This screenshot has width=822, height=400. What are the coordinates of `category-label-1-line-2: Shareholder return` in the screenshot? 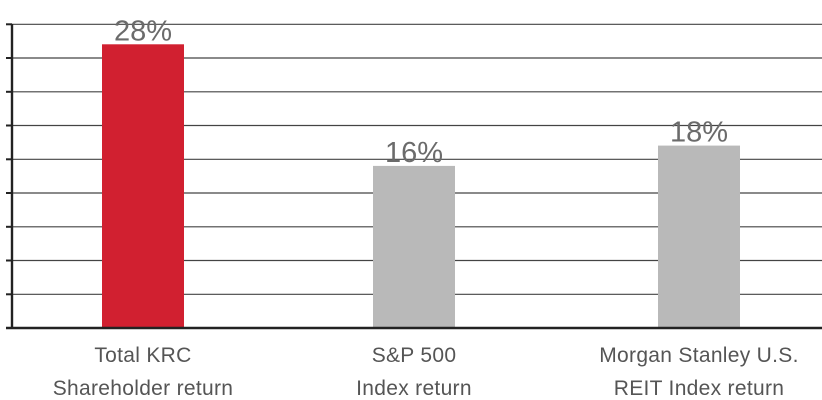 It's located at (143, 388).